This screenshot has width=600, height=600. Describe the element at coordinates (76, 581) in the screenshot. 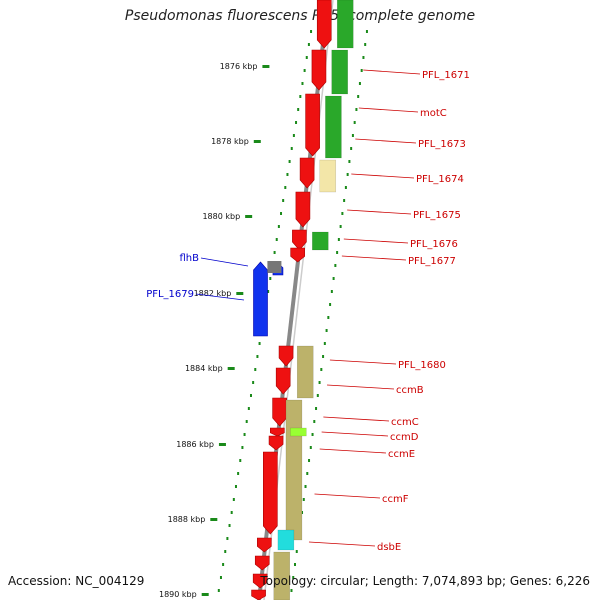

I see `accession-text: Accession: NC_004129` at that location.